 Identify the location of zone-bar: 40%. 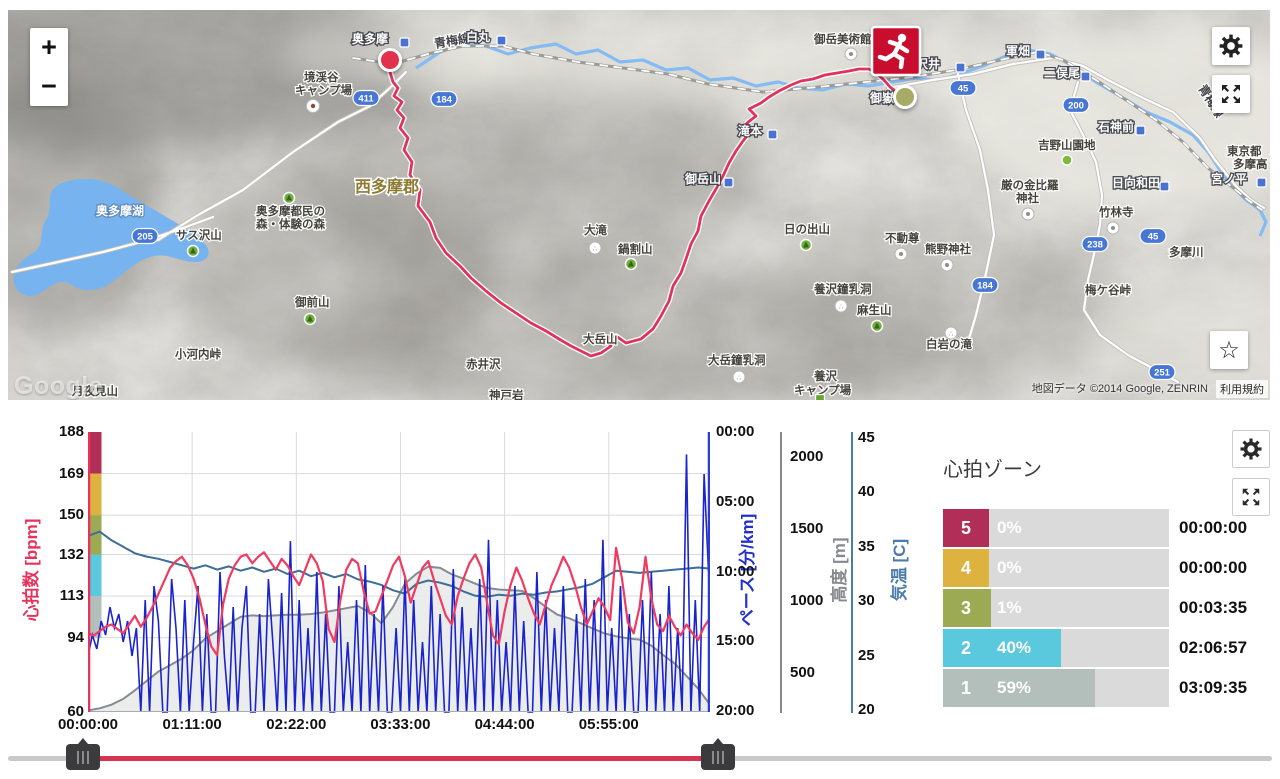
(1079, 648).